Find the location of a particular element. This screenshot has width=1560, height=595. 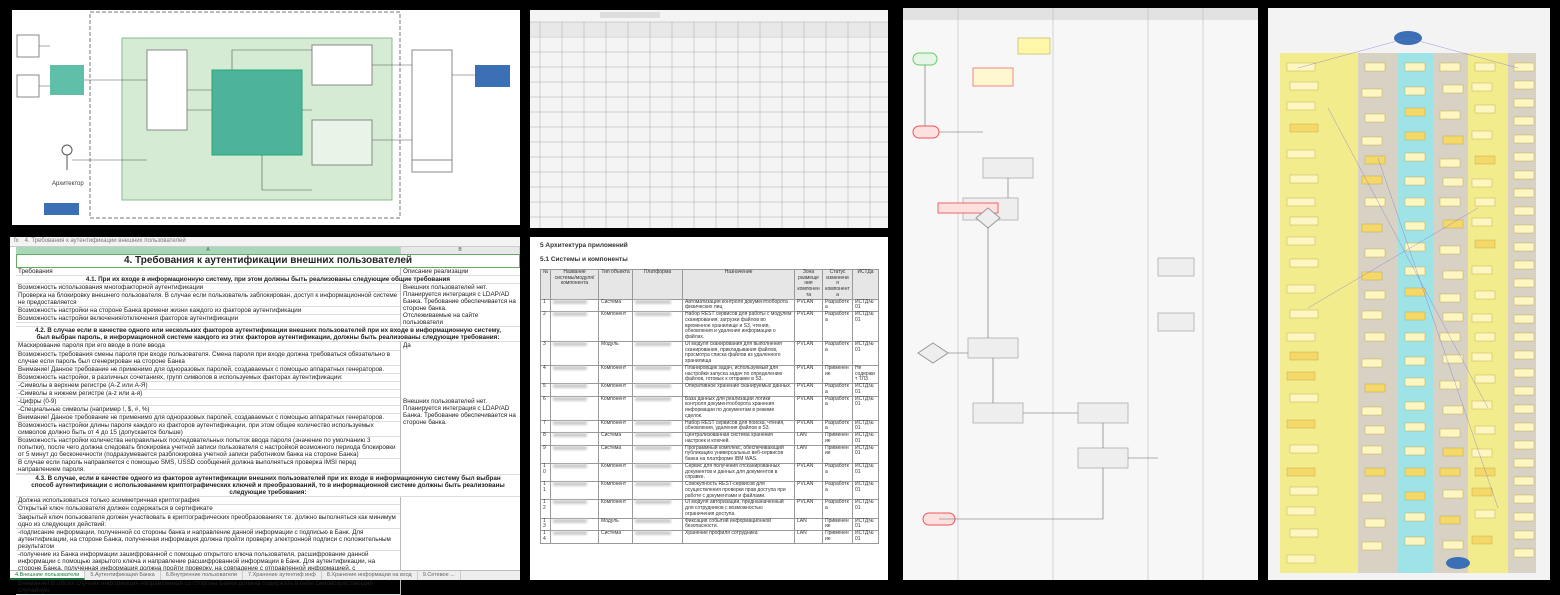

cell-n: 13 is located at coordinates (545, 524).